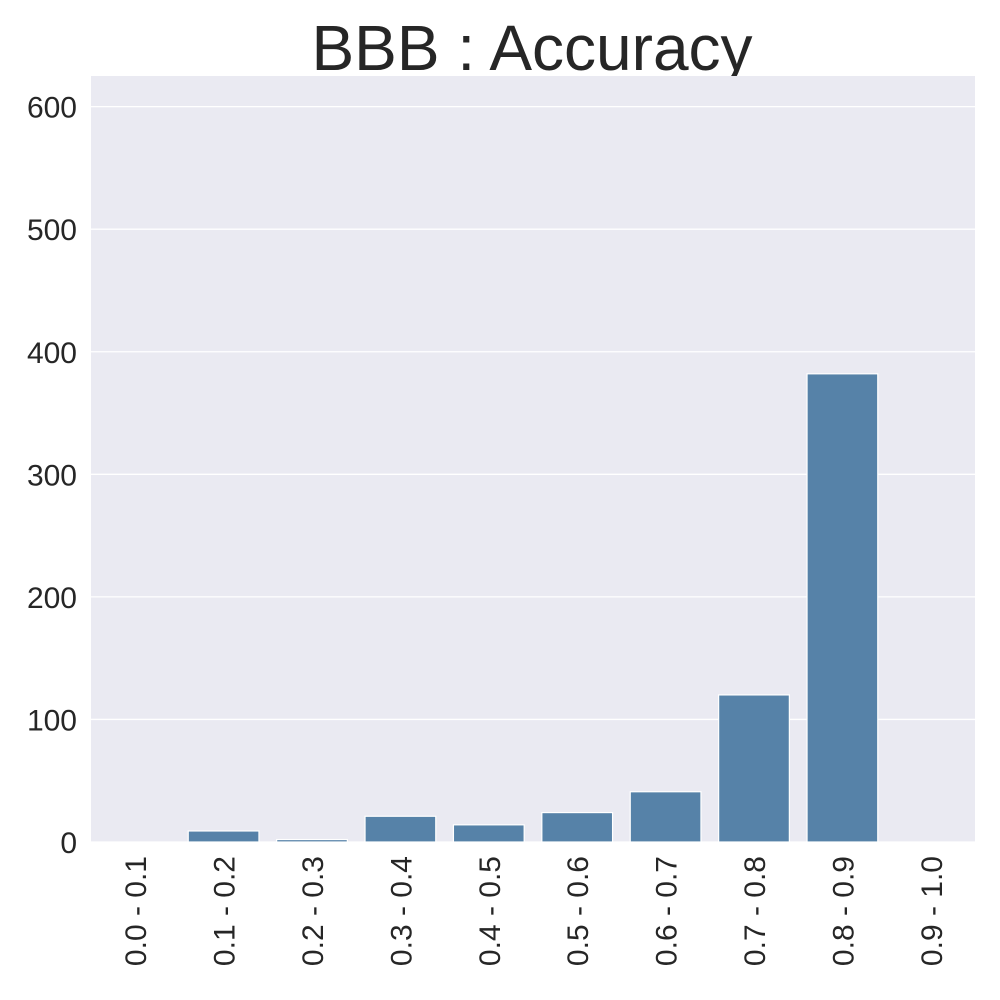 Image resolution: width=1000 pixels, height=1000 pixels. What do you see at coordinates (136, 911) in the screenshot?
I see `x-tick-label: 0.0 - 0.1` at bounding box center [136, 911].